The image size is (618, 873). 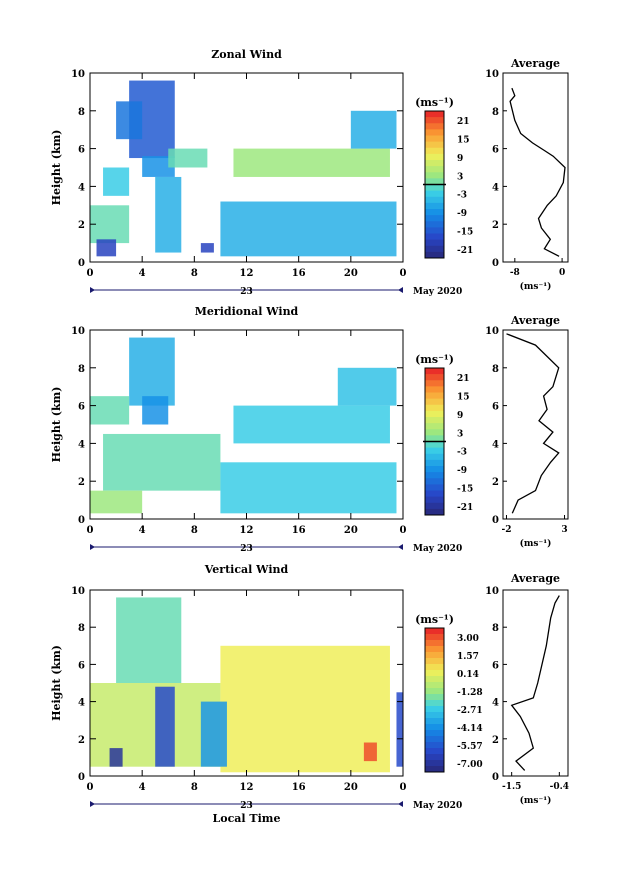 What do you see at coordinates (194, 273) in the screenshot?
I see `x-tick-label: 8` at bounding box center [194, 273].